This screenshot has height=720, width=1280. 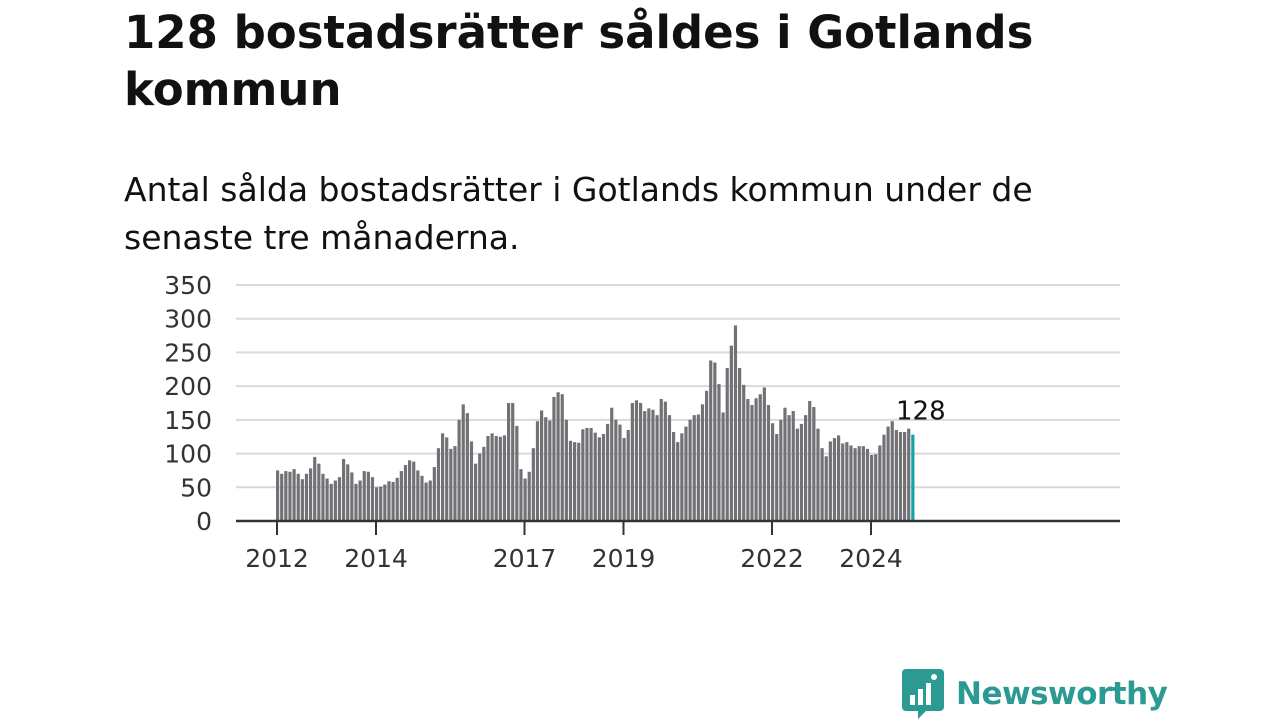 What do you see at coordinates (188, 319) in the screenshot?
I see `y-tick-label: 300` at bounding box center [188, 319].